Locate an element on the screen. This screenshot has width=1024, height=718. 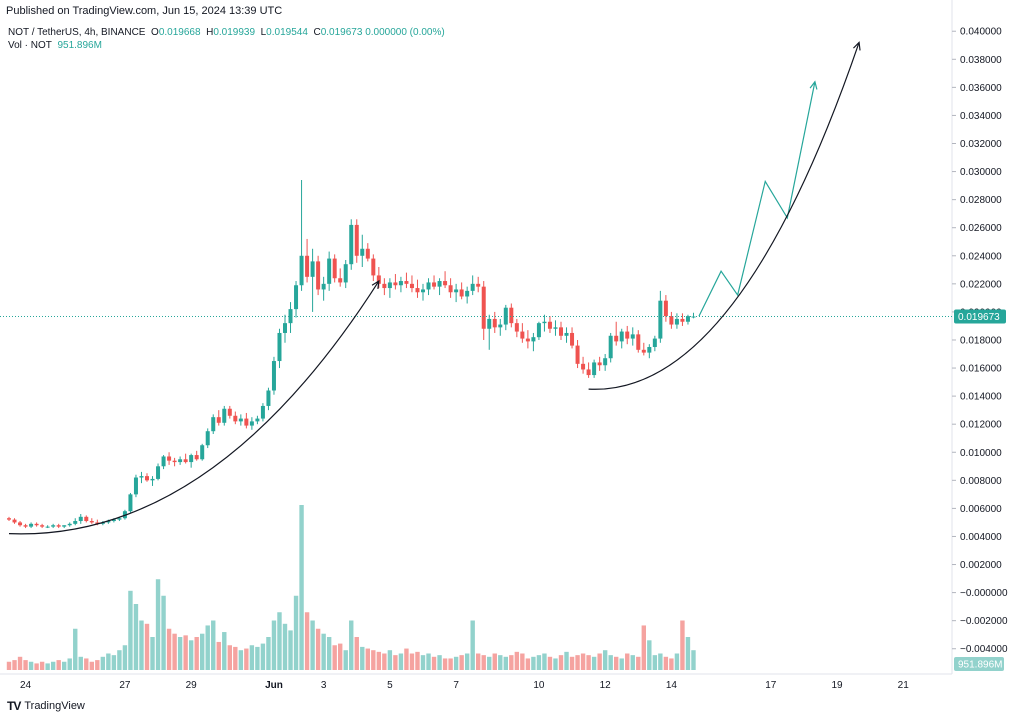
time-tick-label: Jun is located at coordinates (274, 685).